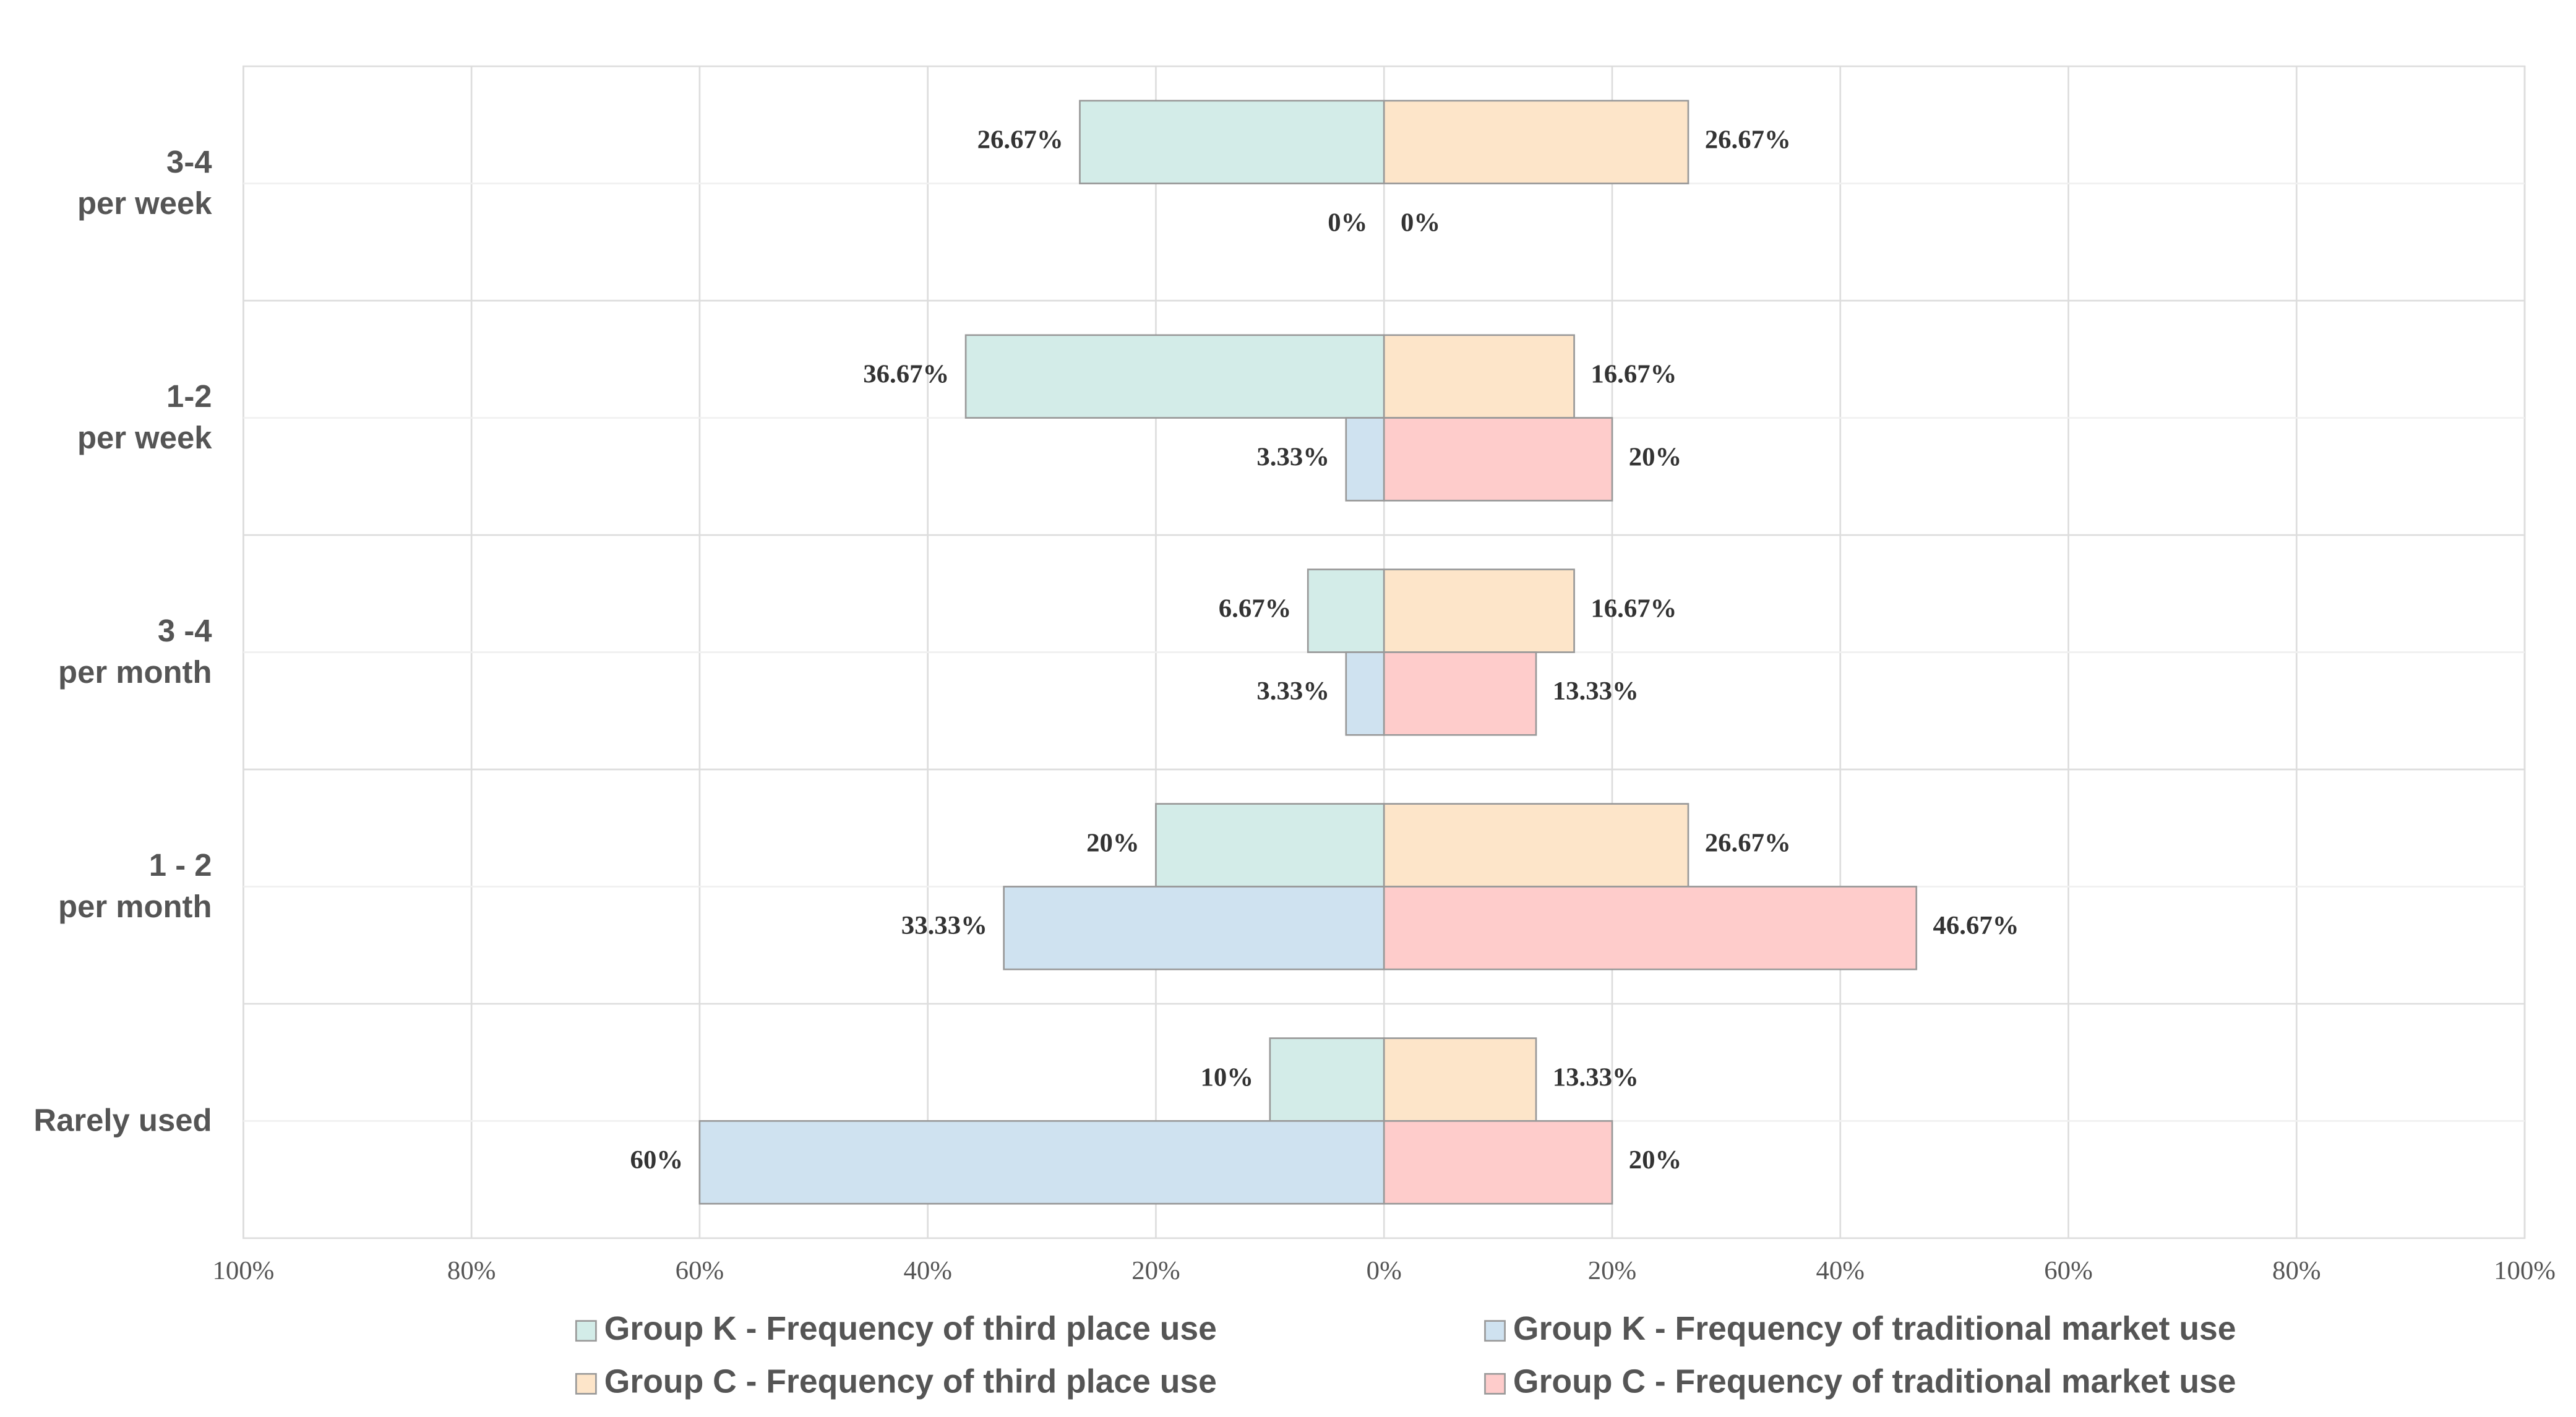 The width and height of the screenshot is (2576, 1417). Describe the element at coordinates (910, 1381) in the screenshot. I see `legend-label: Group C - Frequency of third place use` at that location.